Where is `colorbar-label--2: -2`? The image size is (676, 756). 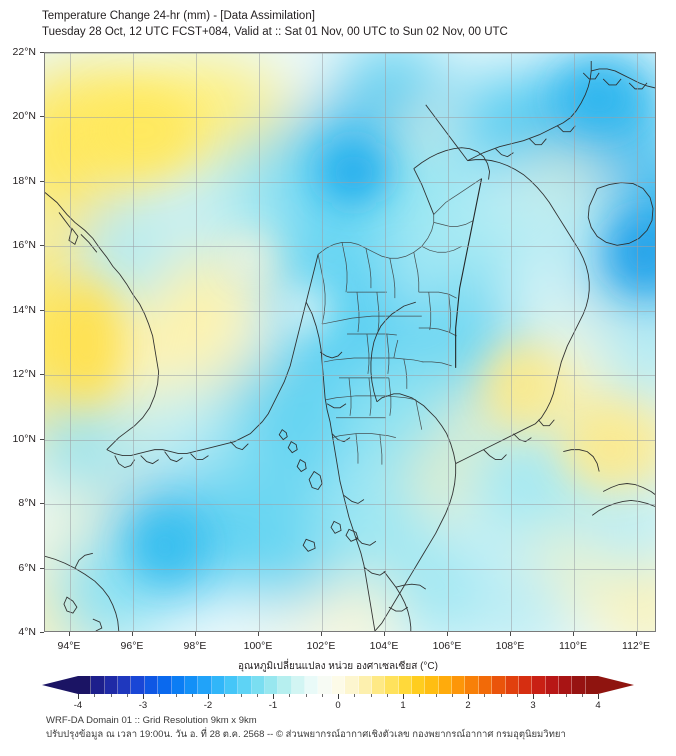 colorbar-label--2: -2 is located at coordinates (208, 705).